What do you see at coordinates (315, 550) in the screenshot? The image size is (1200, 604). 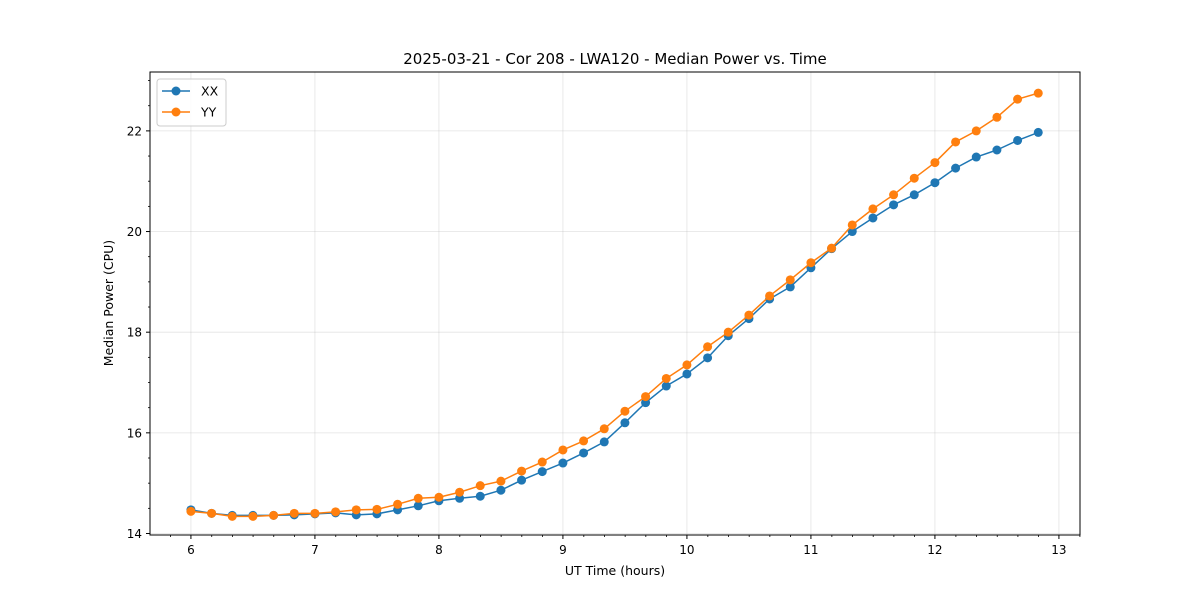 I see `x-tick-label: 7` at bounding box center [315, 550].